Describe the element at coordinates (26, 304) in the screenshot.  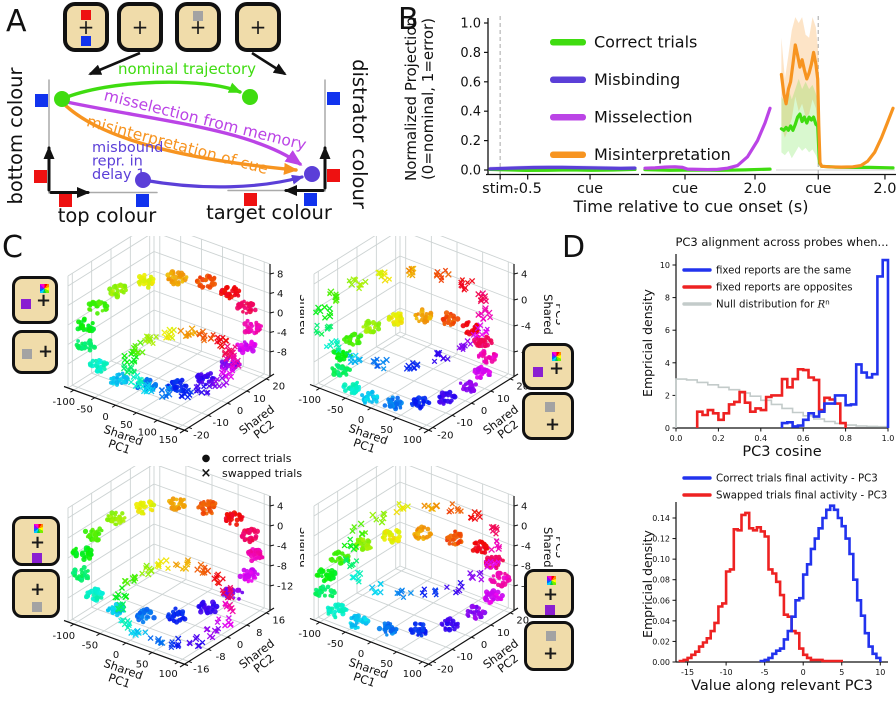
I see `stimulus-purple-square-icon` at that location.